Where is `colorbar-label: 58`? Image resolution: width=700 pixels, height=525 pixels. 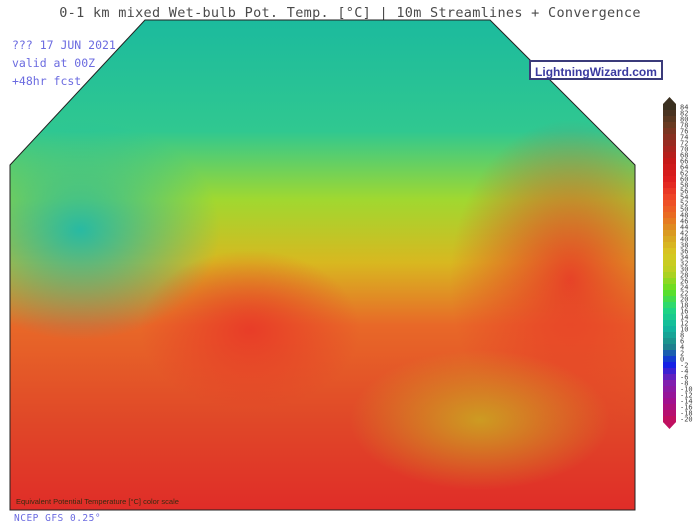
colorbar-label: 58 is located at coordinates (684, 186).